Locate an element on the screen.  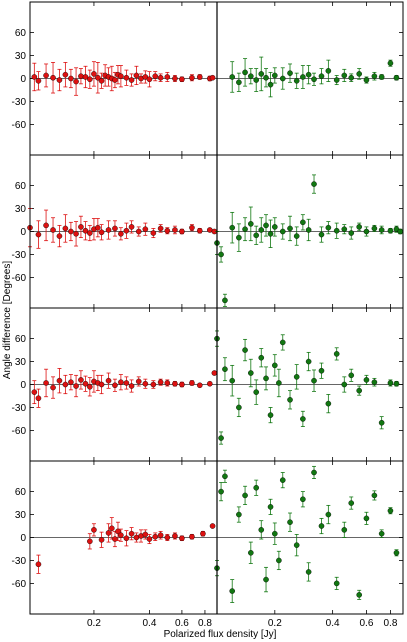
y-axis-label: Angle difference [Degrees] is located at coordinates (7, 320).